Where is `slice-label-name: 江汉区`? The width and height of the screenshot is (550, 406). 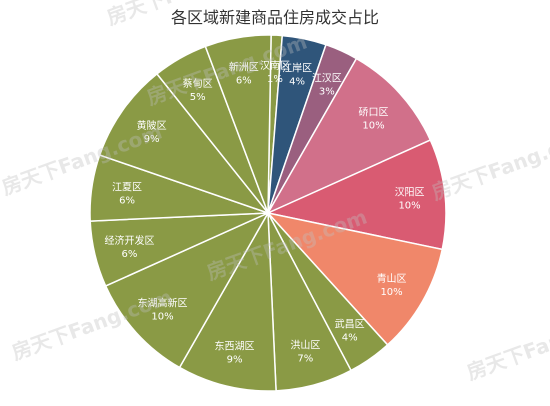
slice-label-name: 江汉区 is located at coordinates (327, 78).